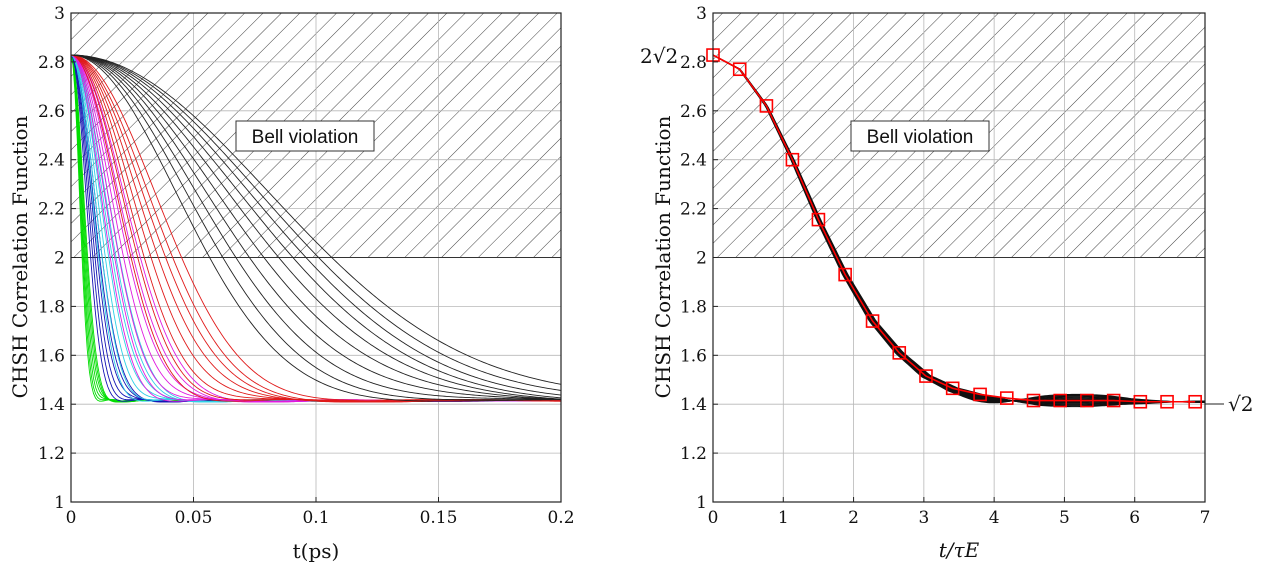 This screenshot has height=569, width=1265. Describe the element at coordinates (853, 518) in the screenshot. I see `x-tick-label: 2` at that location.